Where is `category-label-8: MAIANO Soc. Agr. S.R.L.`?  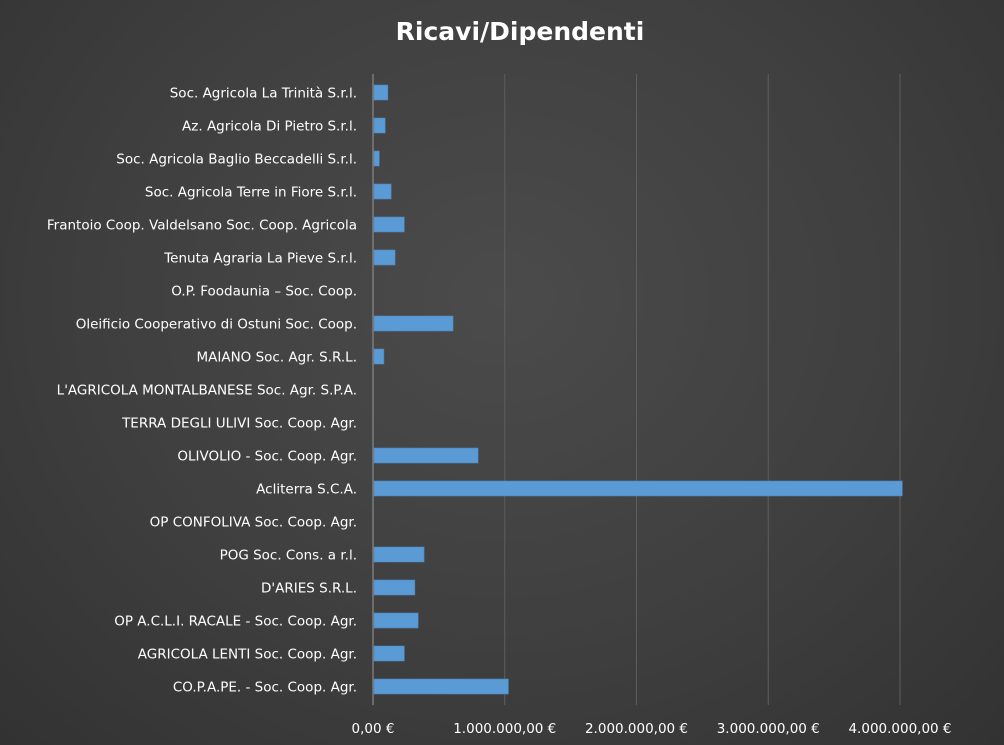 category-label-8: MAIANO Soc. Agr. S.R.L. is located at coordinates (276, 358).